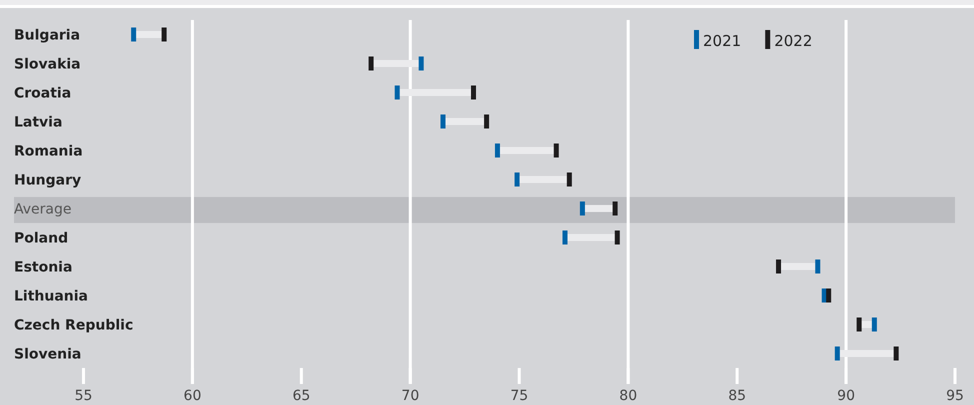 The height and width of the screenshot is (405, 974). Describe the element at coordinates (955, 396) in the screenshot. I see `x-tick-label: 95` at that location.